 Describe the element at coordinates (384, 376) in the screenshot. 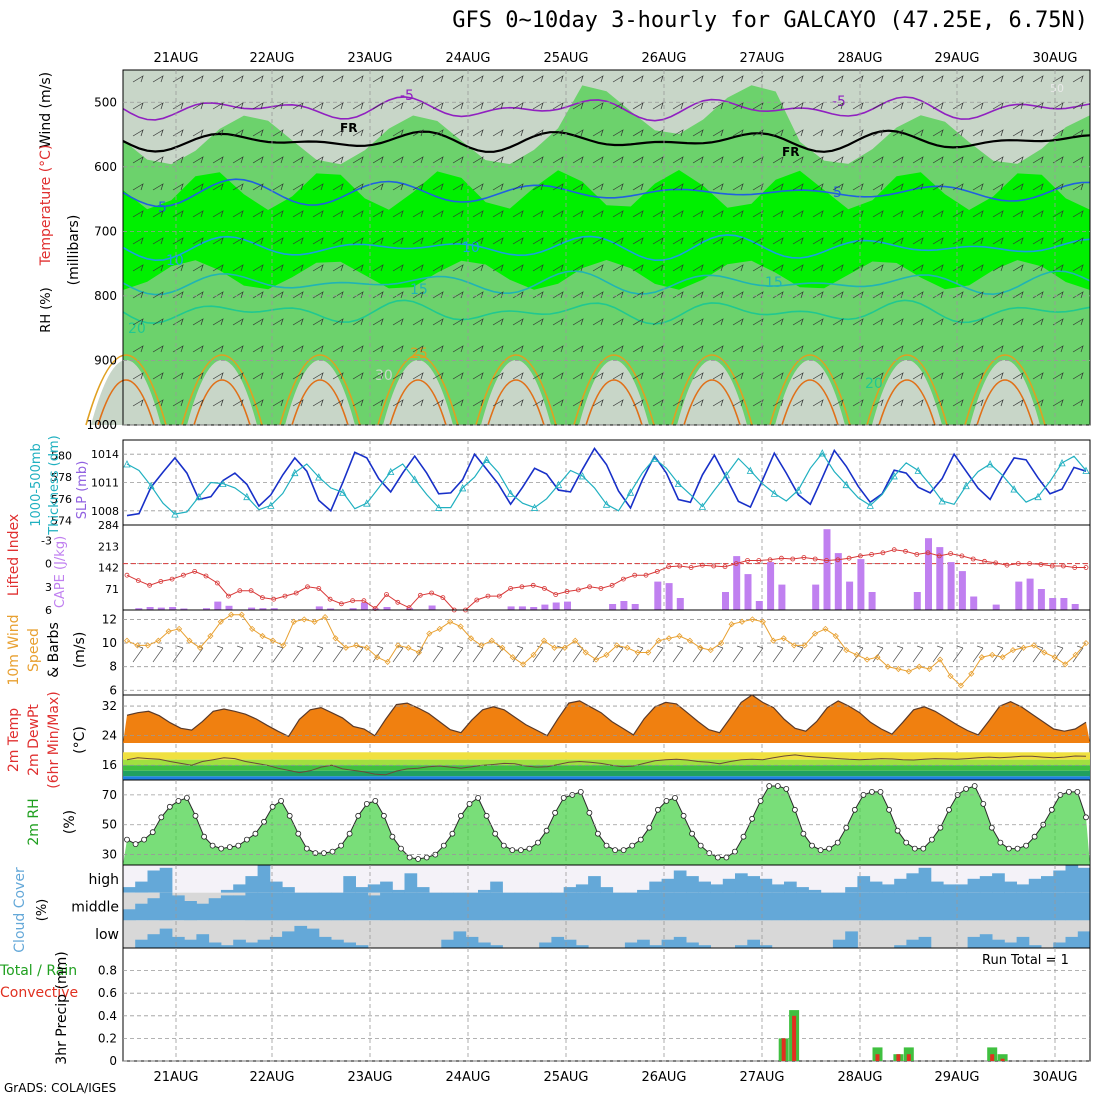

I see `contour-label-30: 30` at that location.